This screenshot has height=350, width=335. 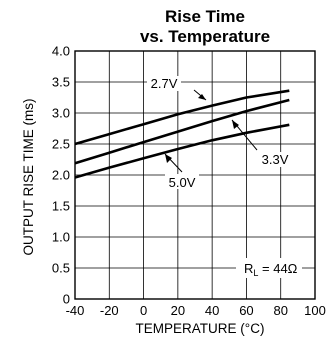 I want to click on x-tick-label: 100, so click(x=315, y=310).